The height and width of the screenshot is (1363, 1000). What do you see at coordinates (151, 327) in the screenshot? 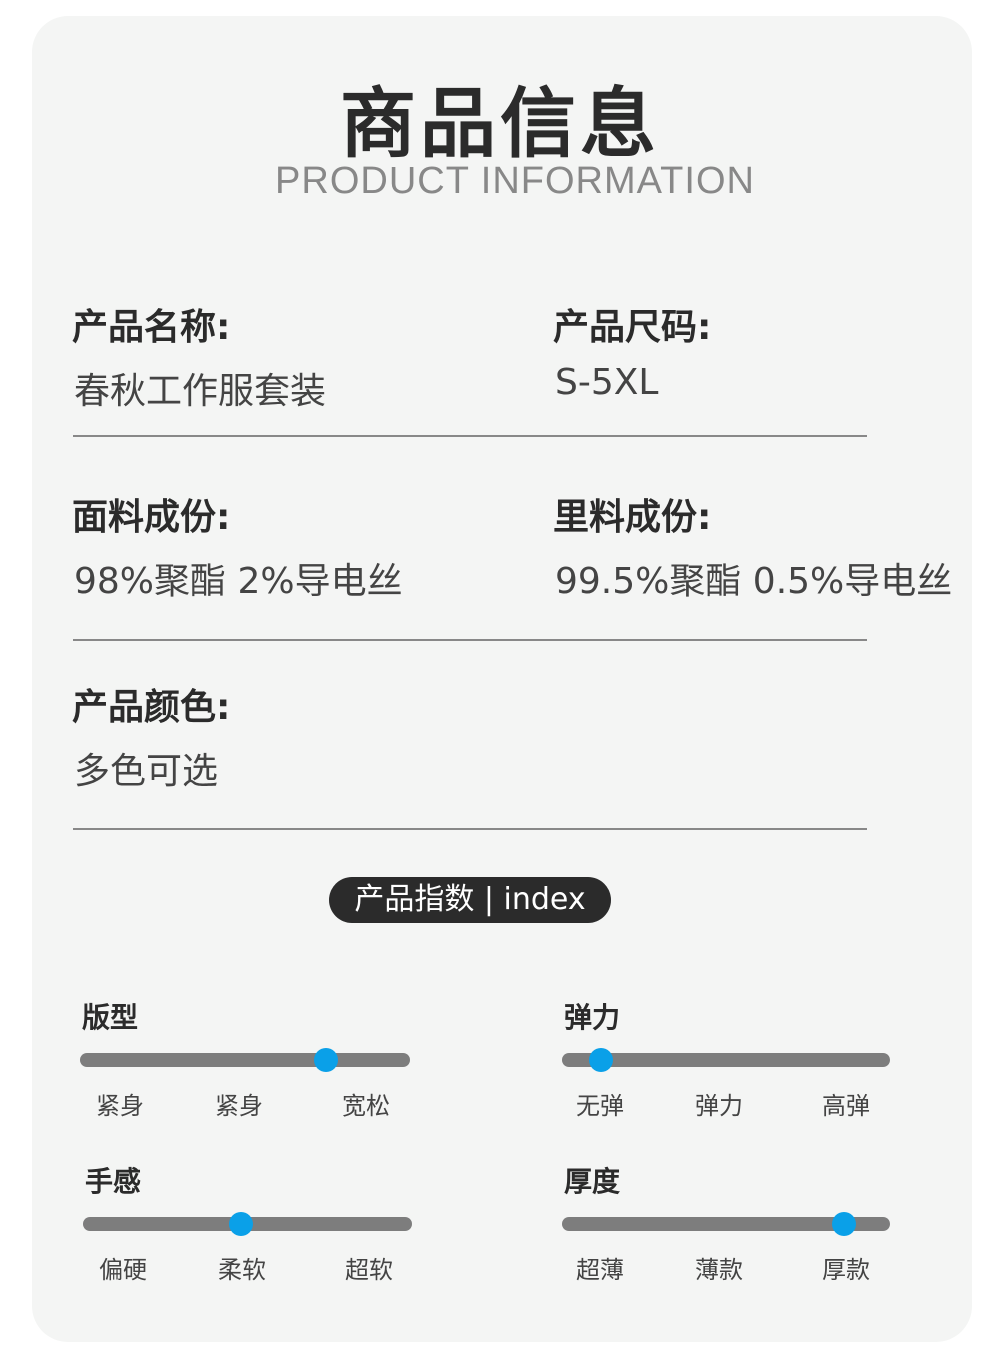
I see `field-label-name: 产品名称:` at bounding box center [151, 327].